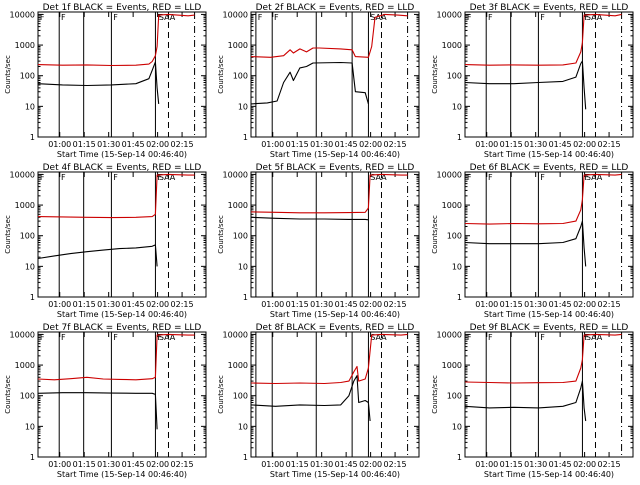  What do you see at coordinates (335, 328) in the screenshot?
I see `panel-title: Det 8f BLACK = Events, RED = LLD` at bounding box center [335, 328].